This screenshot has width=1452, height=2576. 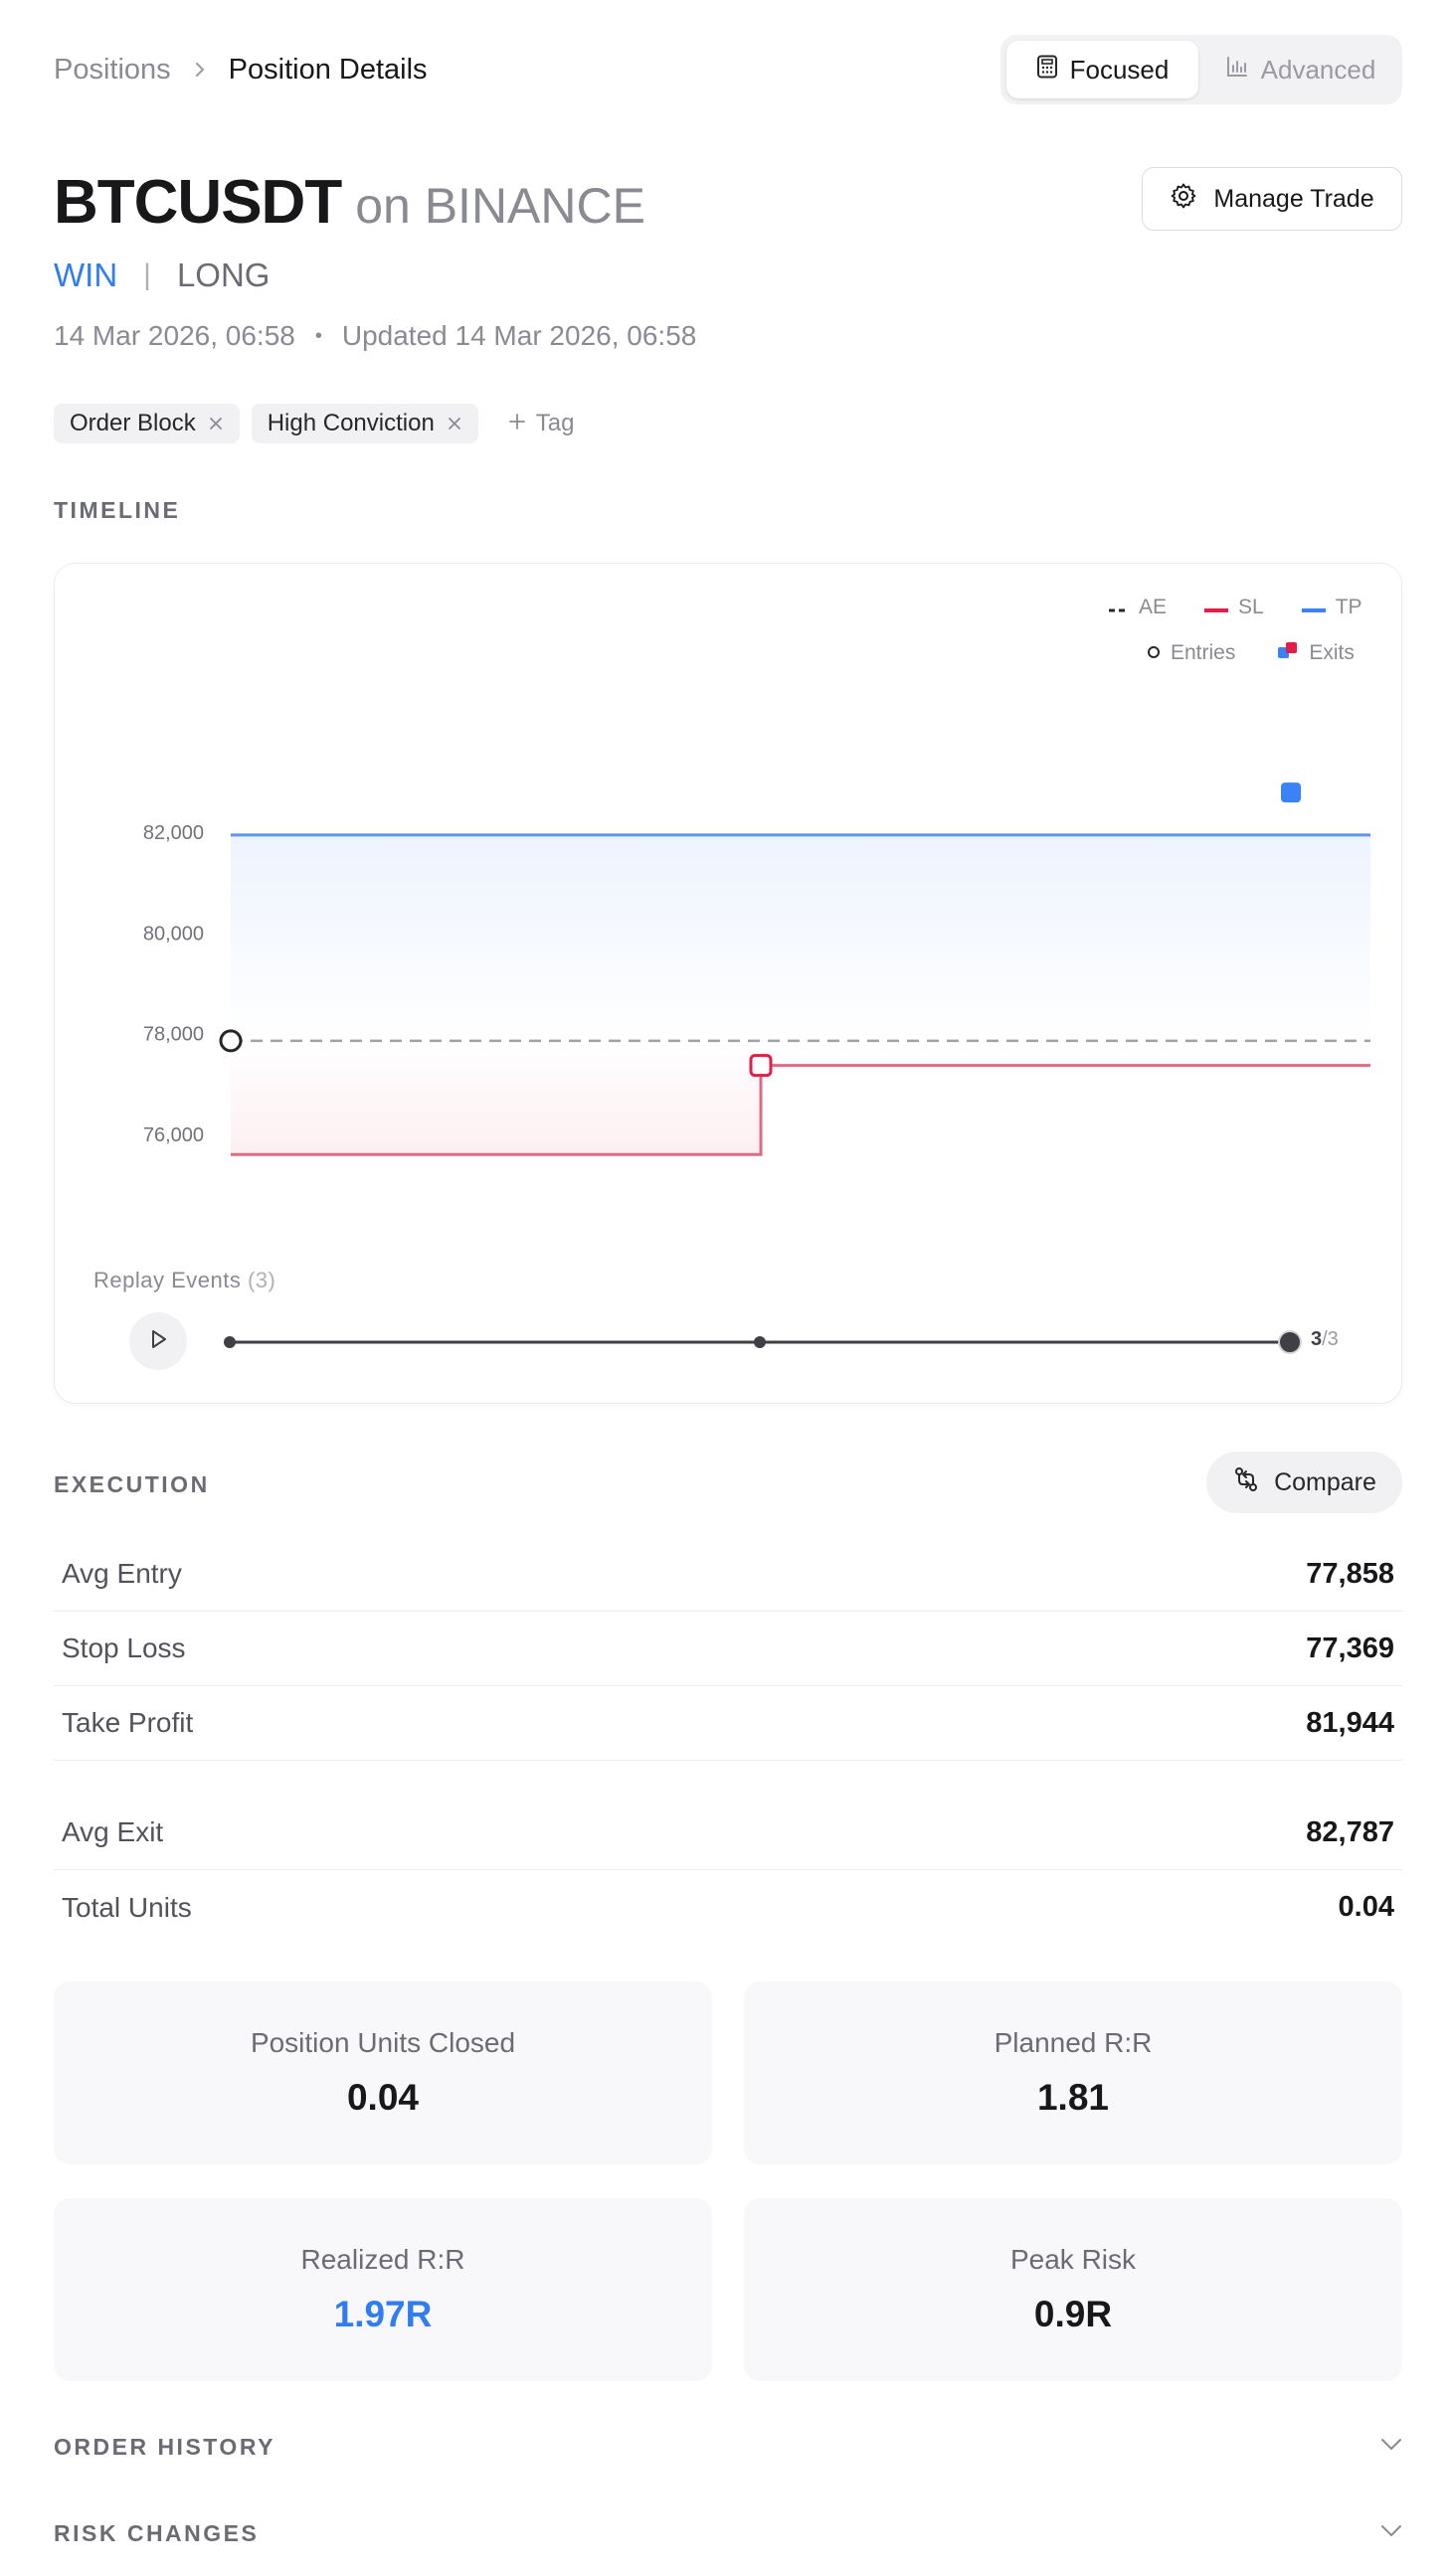 What do you see at coordinates (231, 1041) in the screenshot?
I see `entry-marker` at bounding box center [231, 1041].